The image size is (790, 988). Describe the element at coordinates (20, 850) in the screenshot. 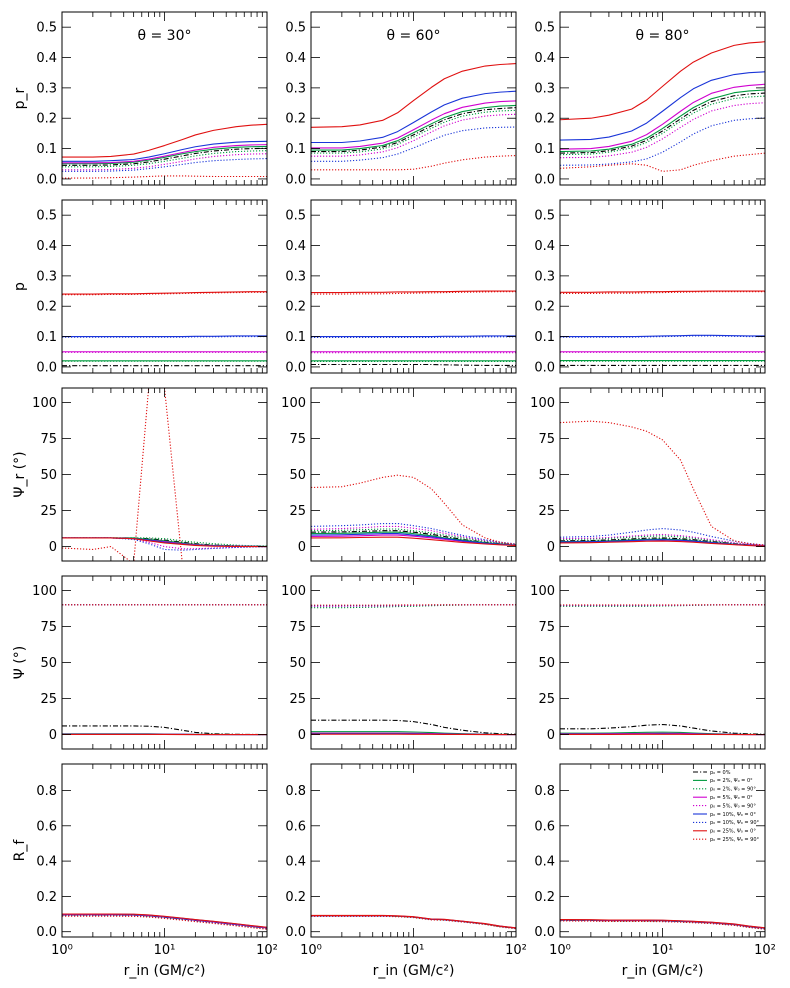

I see `y-axis-label: R_f` at that location.